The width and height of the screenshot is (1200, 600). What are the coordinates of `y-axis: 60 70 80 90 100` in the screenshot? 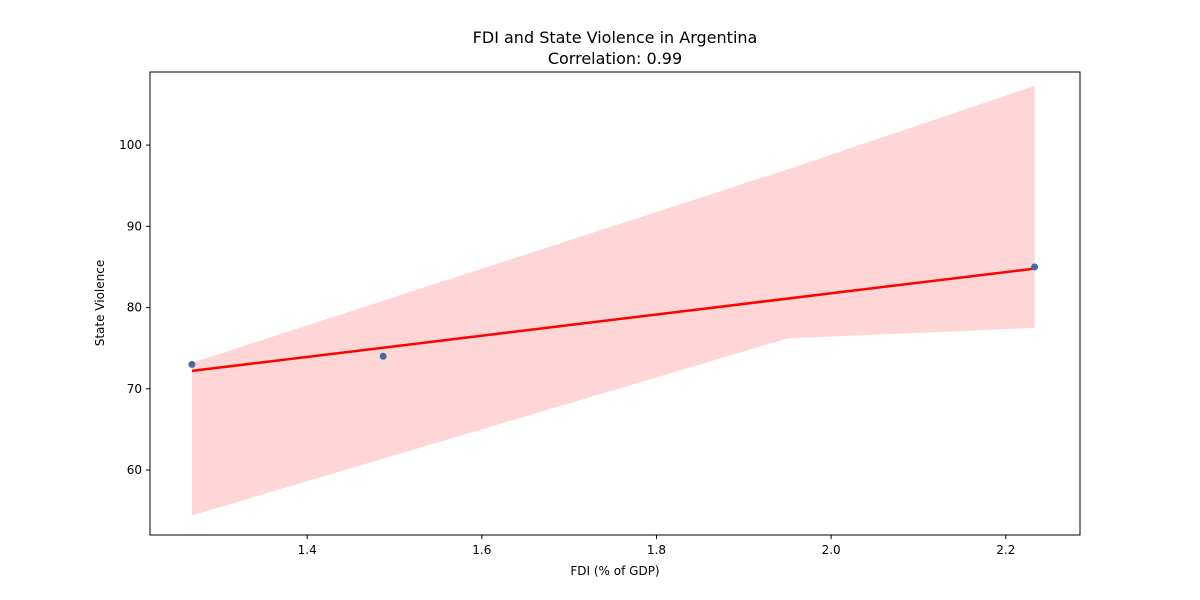 It's located at (134, 307).